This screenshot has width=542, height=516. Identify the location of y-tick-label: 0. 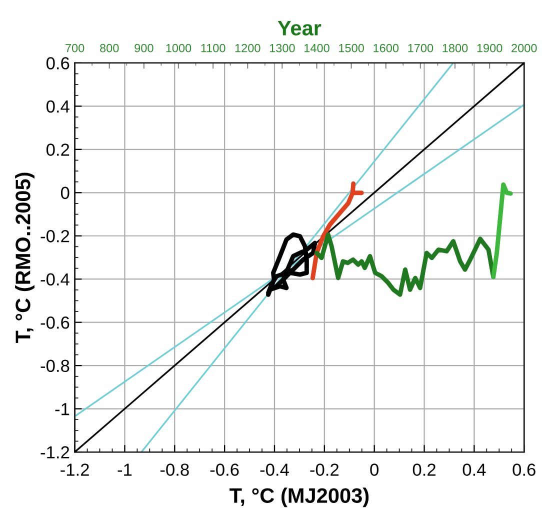
(65, 193).